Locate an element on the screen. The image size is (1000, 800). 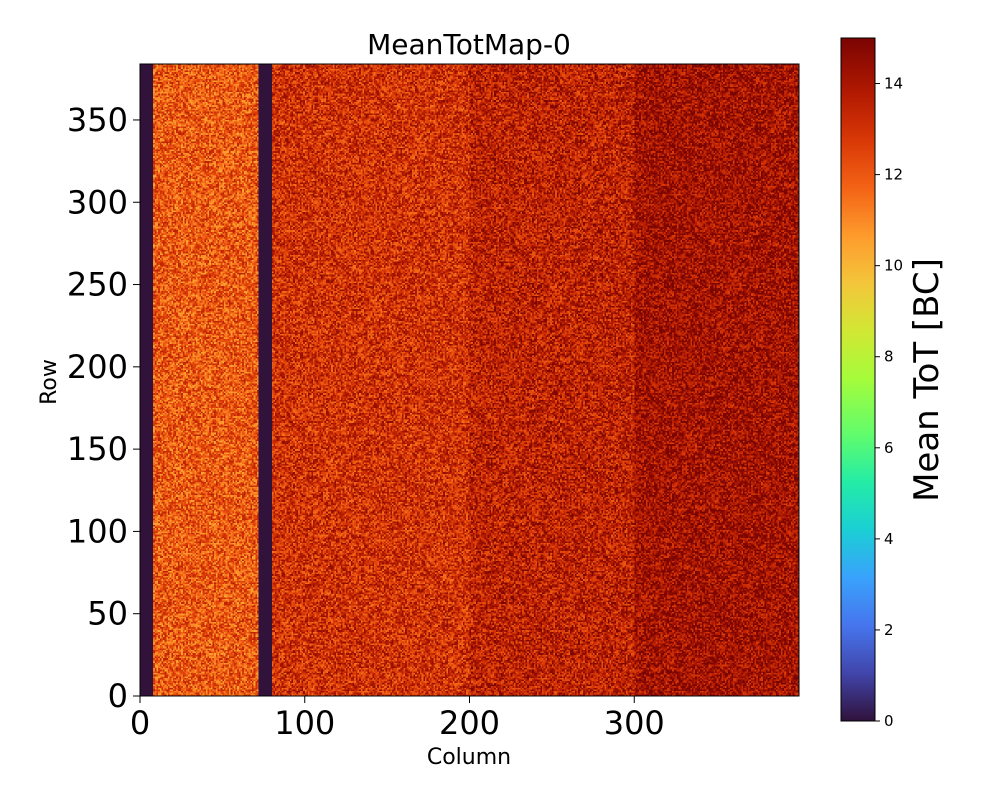
y-tick-label: 200 is located at coordinates (97, 367).